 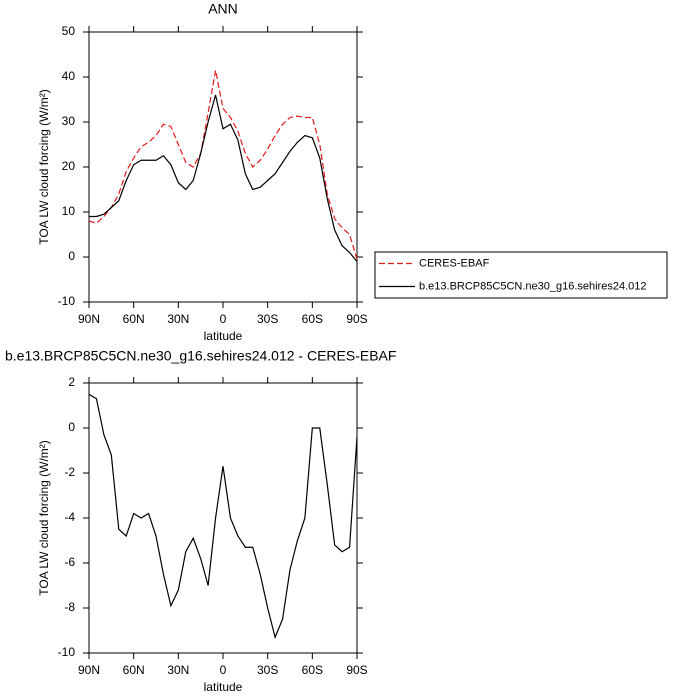 What do you see at coordinates (69, 166) in the screenshot?
I see `y-tick-label: 20` at bounding box center [69, 166].